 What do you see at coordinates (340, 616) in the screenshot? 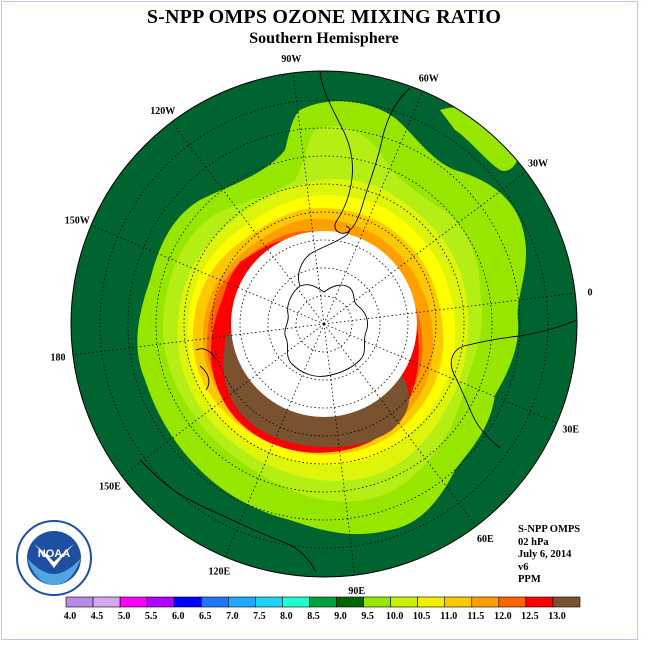
I see `colorbar-label: 9.0` at bounding box center [340, 616].